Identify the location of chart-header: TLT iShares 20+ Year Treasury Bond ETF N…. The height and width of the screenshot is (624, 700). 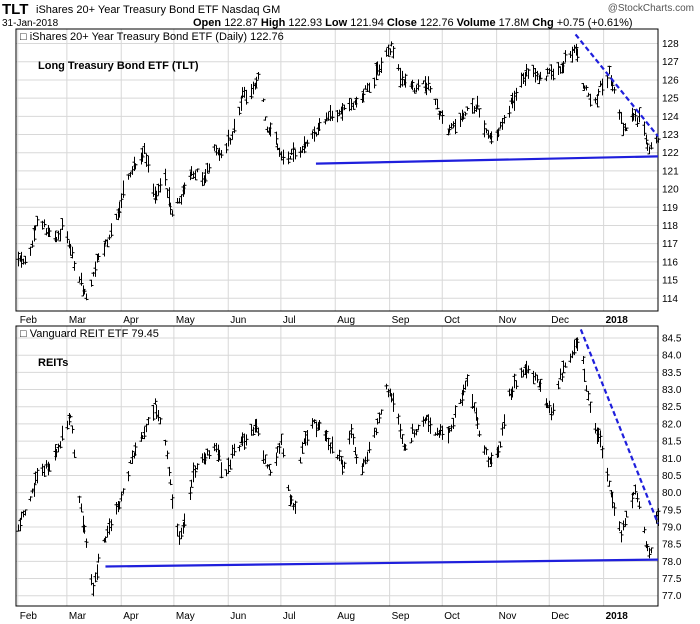
(350, 15).